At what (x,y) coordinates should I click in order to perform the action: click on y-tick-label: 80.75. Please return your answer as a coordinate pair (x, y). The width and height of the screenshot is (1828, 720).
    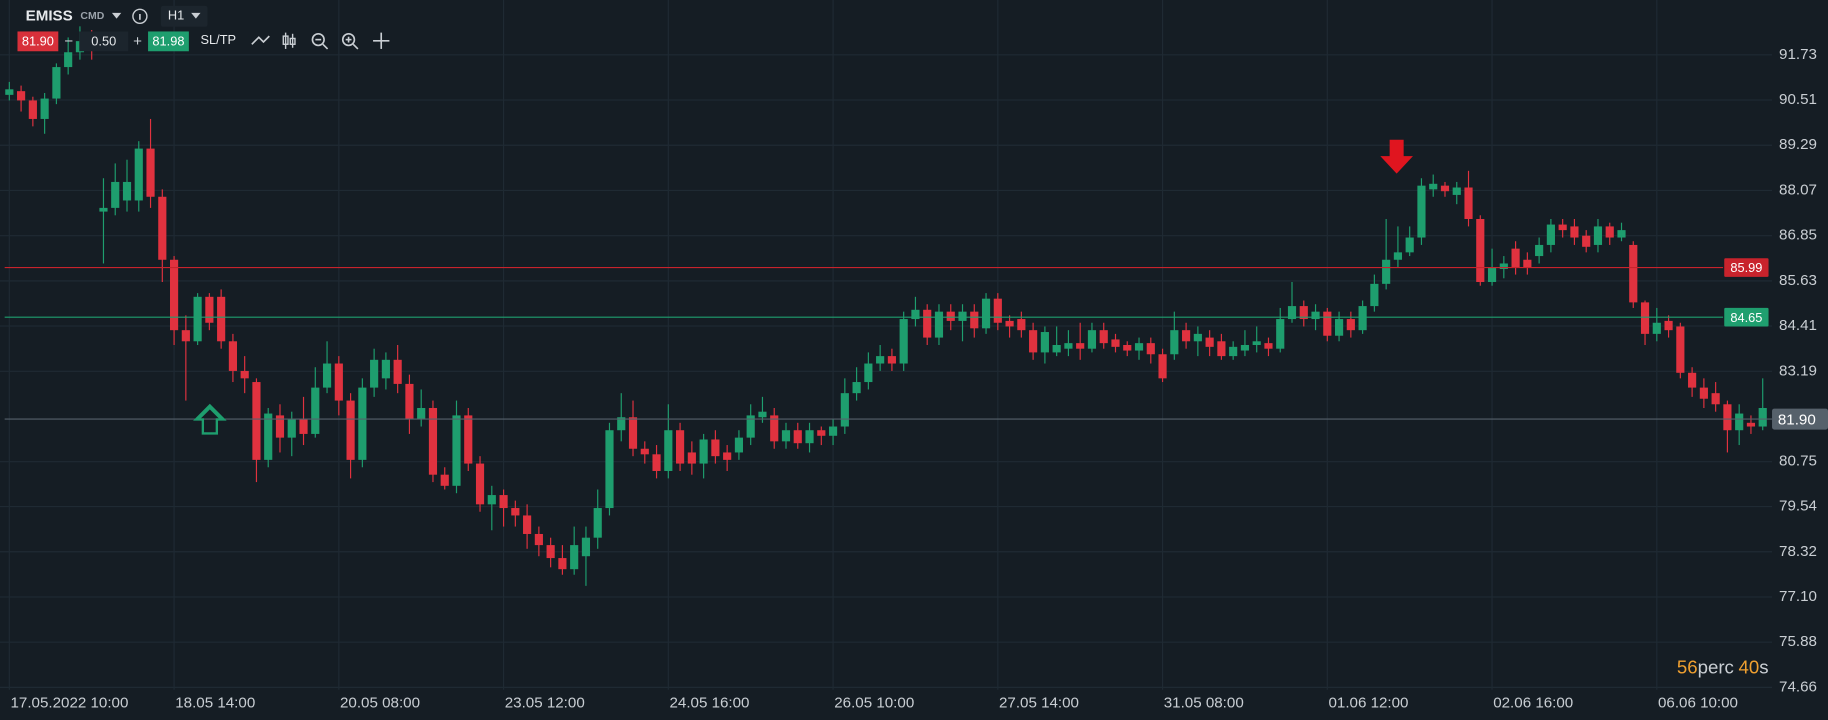
    Looking at the image, I should click on (1798, 461).